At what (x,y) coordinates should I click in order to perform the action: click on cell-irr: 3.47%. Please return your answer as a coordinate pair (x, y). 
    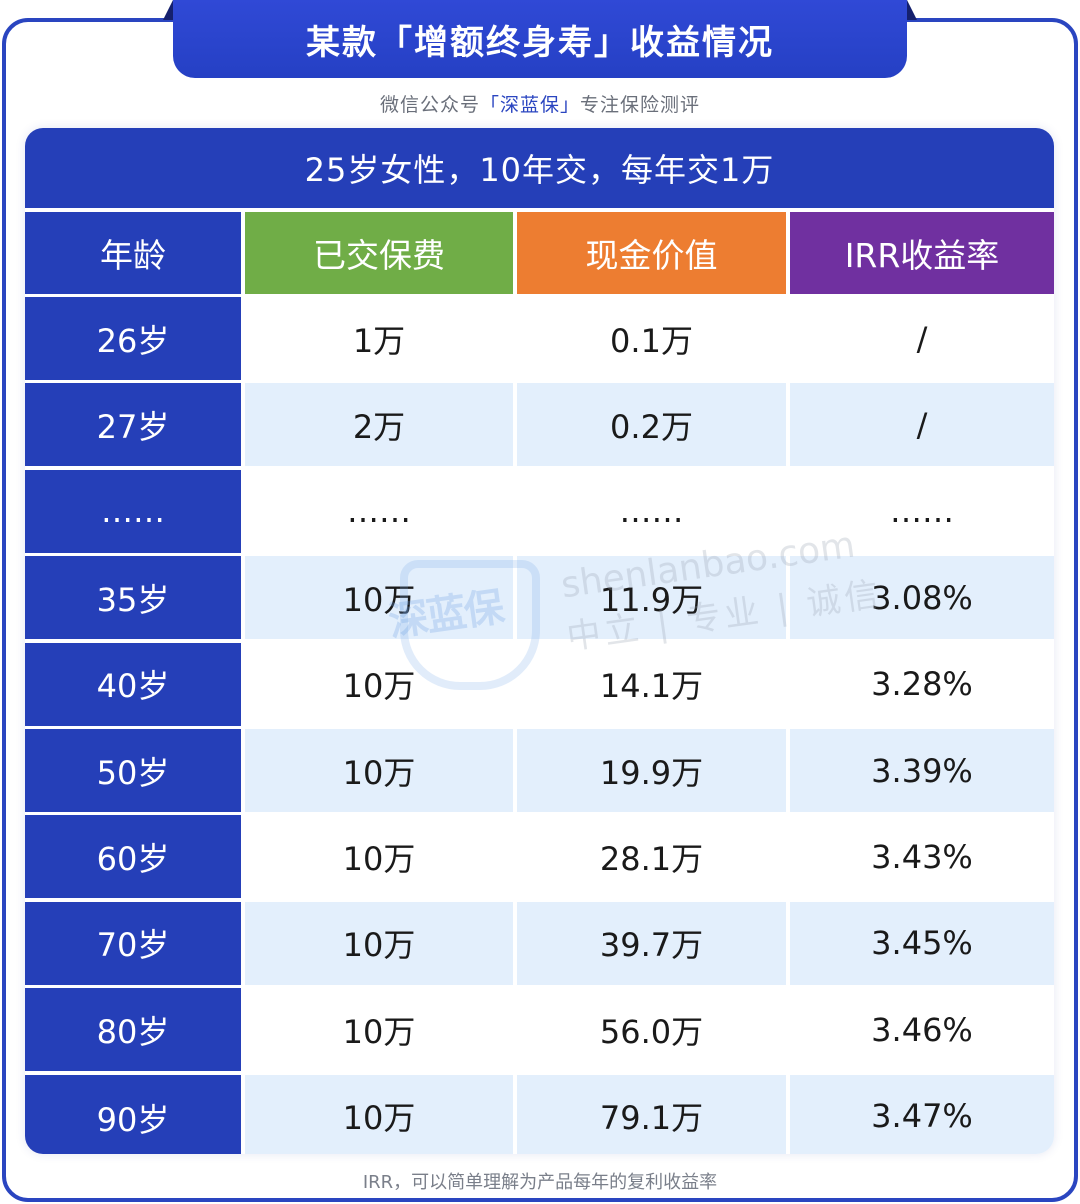
    Looking at the image, I should click on (922, 1114).